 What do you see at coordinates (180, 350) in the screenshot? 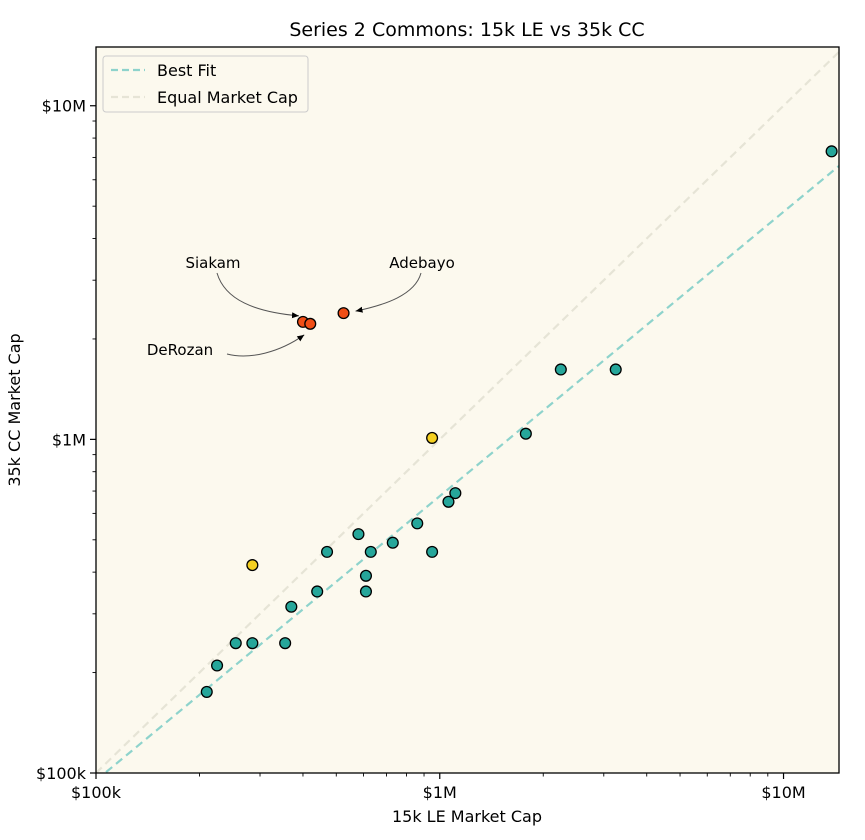
I see `annotation-derozan: DeRozan` at bounding box center [180, 350].